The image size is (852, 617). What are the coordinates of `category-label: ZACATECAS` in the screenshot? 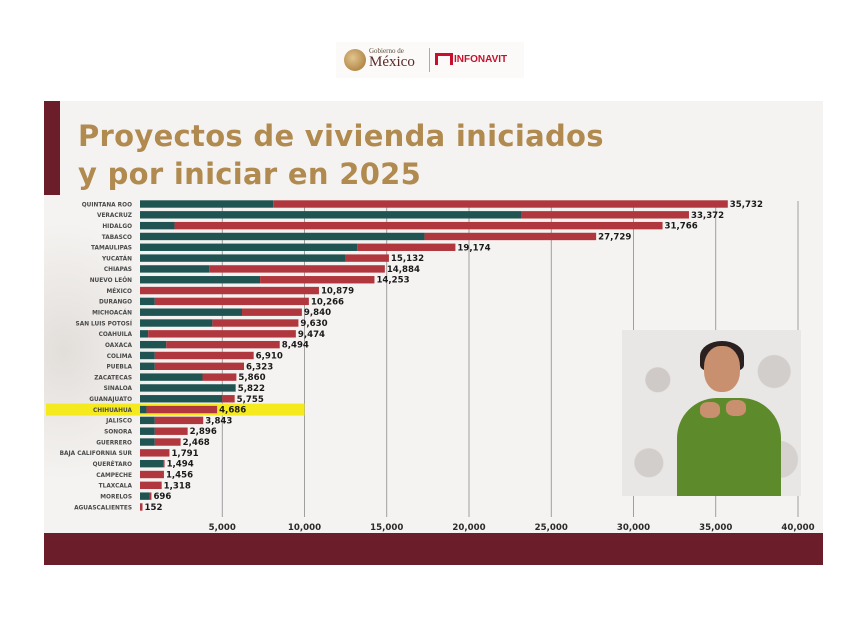 It's located at (113, 378).